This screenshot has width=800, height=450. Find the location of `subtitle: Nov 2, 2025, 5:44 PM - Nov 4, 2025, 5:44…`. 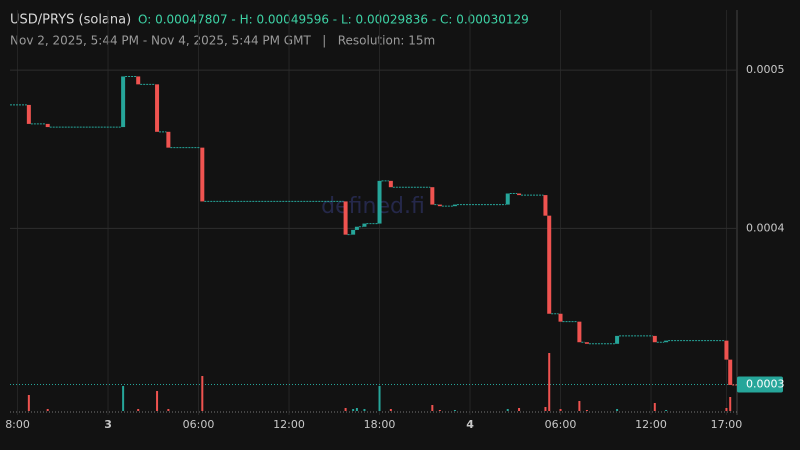

subtitle: Nov 2, 2025, 5:44 PM - Nov 4, 2025, 5:44… is located at coordinates (222, 41).